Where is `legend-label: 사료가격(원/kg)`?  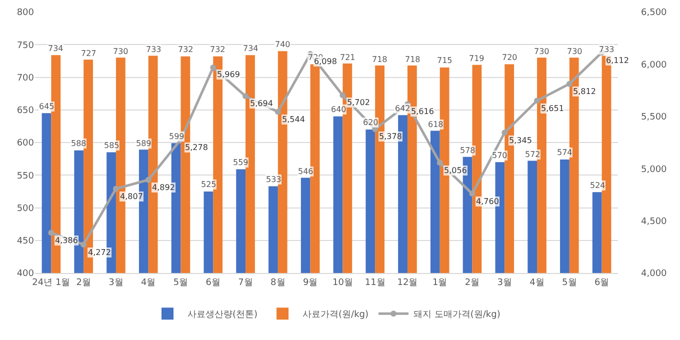
legend-label: 사료가격(원/kg) is located at coordinates (335, 315).